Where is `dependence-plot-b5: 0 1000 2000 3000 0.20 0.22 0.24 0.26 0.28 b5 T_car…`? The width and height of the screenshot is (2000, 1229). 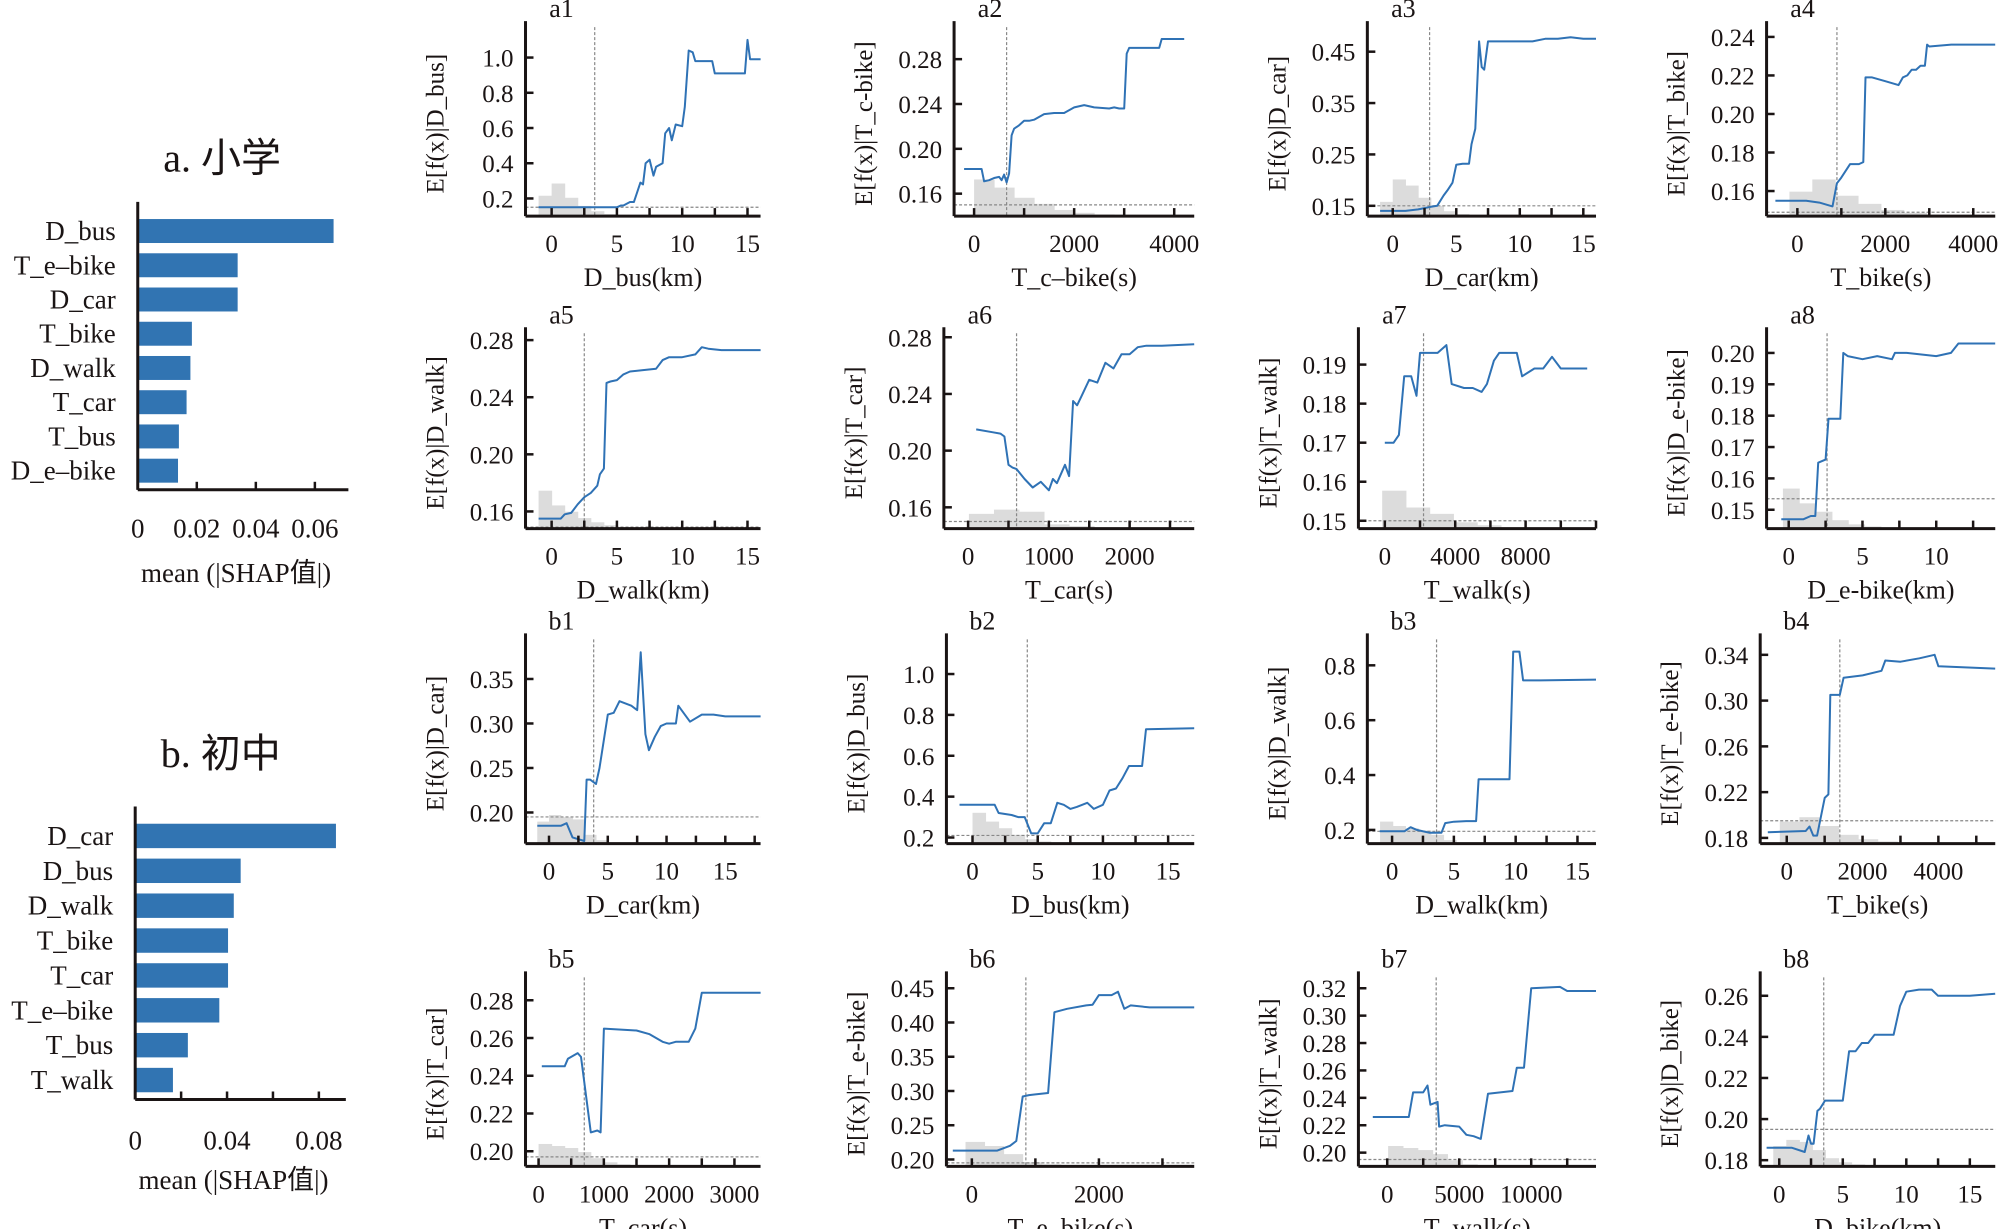 dependence-plot-b5: 0 1000 2000 3000 0.20 0.22 0.24 0.26 0.28 b5 T_car… is located at coordinates (592, 1086).